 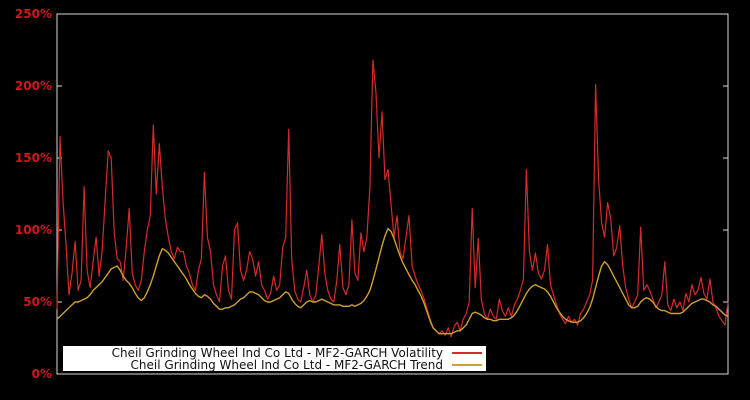 I want to click on legend-line-sample-trend, so click(x=467, y=364).